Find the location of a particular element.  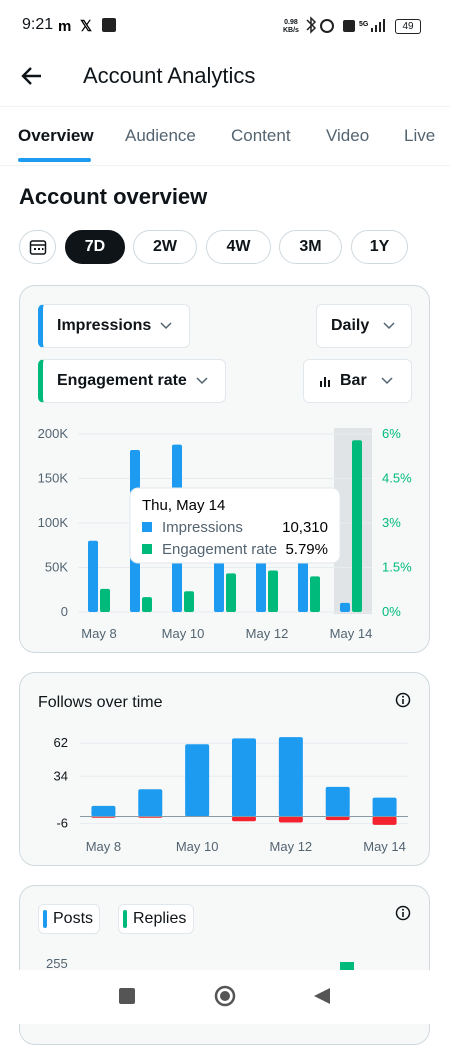

back-nav-button is located at coordinates (322, 996).